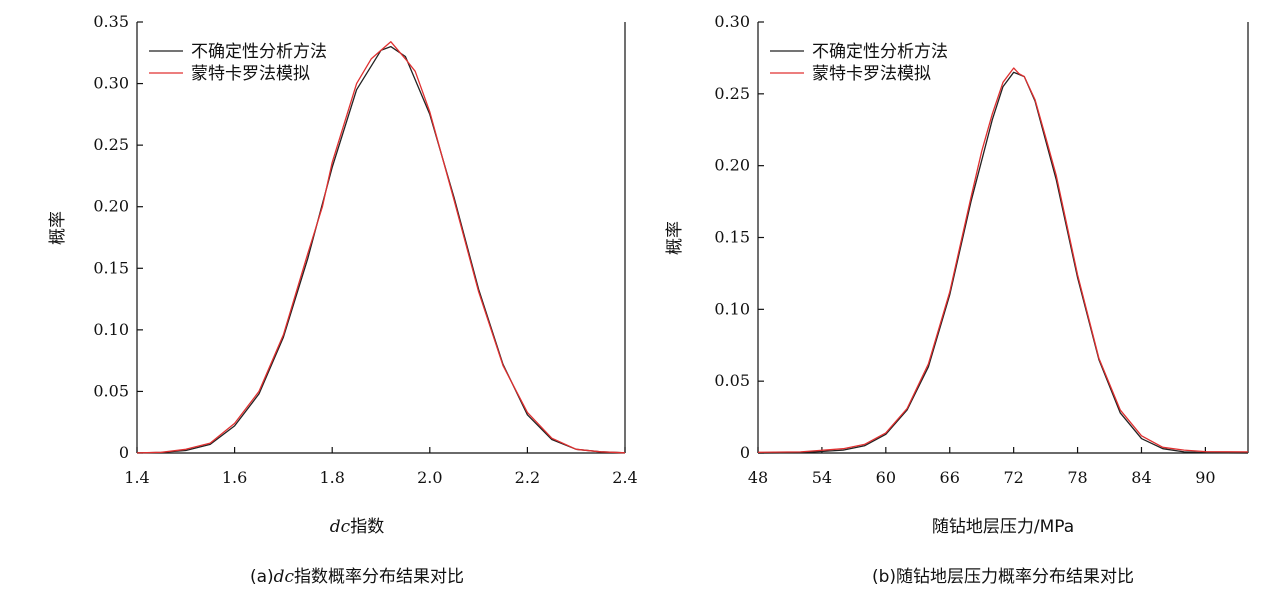  Describe the element at coordinates (111, 83) in the screenshot. I see `chart-a-ytick-label-6: 0.30` at that location.